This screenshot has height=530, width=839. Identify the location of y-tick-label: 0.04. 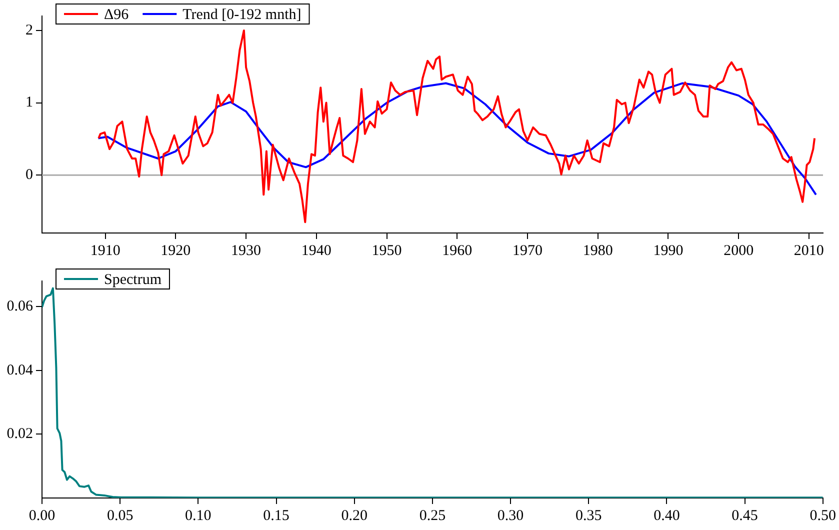
(20, 370).